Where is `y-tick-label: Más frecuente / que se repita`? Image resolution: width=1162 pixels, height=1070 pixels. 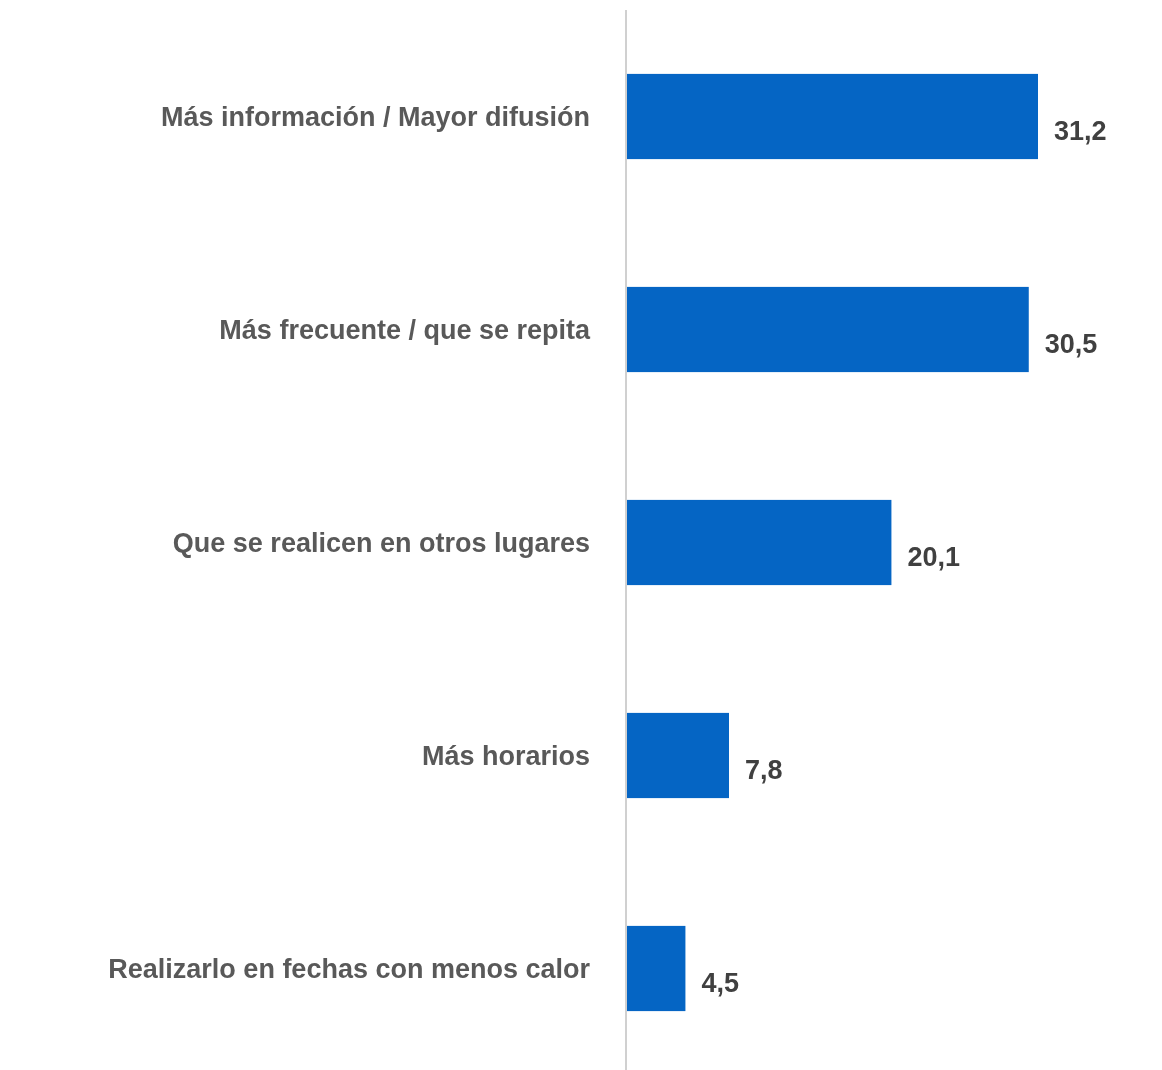 y-tick-label: Más frecuente / que se repita is located at coordinates (405, 329).